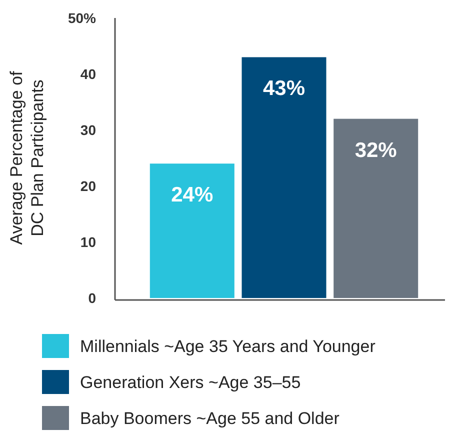 This screenshot has width=451, height=436. I want to click on legend-label: Generation Xers ~Age 35–55, so click(190, 382).